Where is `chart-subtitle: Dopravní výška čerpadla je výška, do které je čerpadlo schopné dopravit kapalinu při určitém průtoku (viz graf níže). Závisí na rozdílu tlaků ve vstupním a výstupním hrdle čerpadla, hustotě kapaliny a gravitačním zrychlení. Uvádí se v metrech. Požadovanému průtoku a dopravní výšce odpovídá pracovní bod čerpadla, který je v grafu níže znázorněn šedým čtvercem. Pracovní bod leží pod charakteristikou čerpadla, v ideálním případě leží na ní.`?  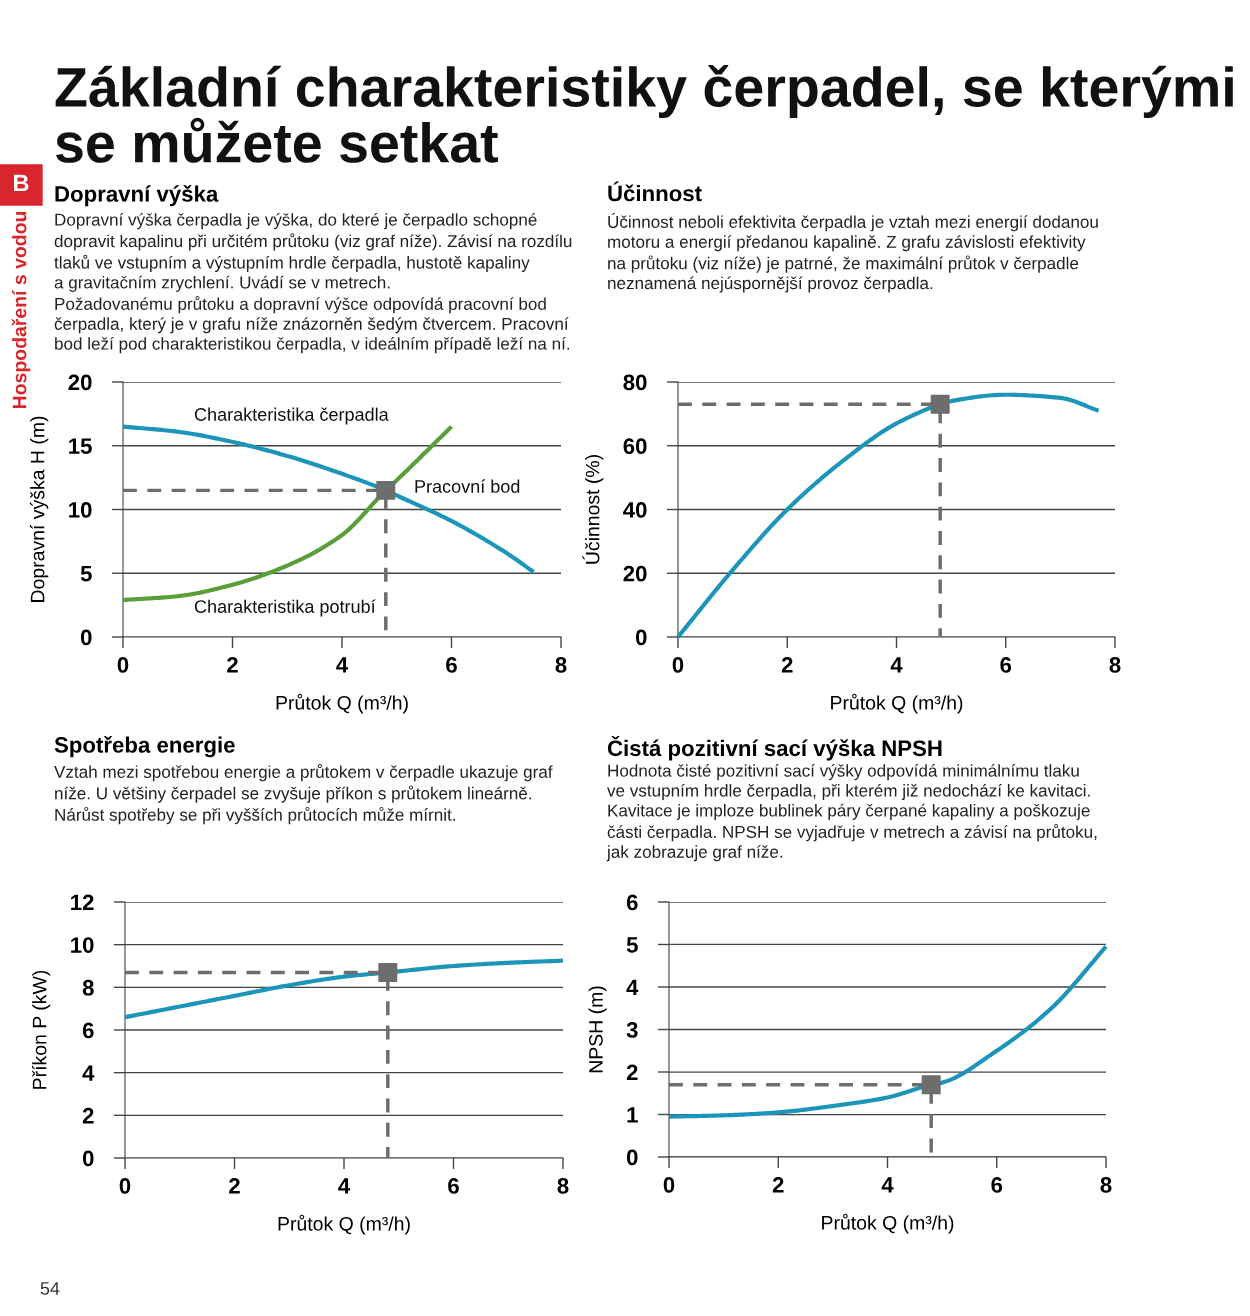
chart-subtitle: Dopravní výška čerpadla je výška, do které je čerpadlo schopné dopravit kapalinu při určitém průtoku (viz graf níže). Závisí na rozdílu tlaků ve vstupním a výstupním hrdle čerpadla, hustotě kapaliny a gravitačním zrychlení. Uvádí se v metrech. Požadovanému průtoku a dopravní výšce odpovídá pracovní bod čerpadla, který je v grafu níže znázorněn šedým čtvercem. Pracovní bod leží pod charakteristikou čerpadla, v ideálním případě leží na ní. is located at coordinates (313, 283).